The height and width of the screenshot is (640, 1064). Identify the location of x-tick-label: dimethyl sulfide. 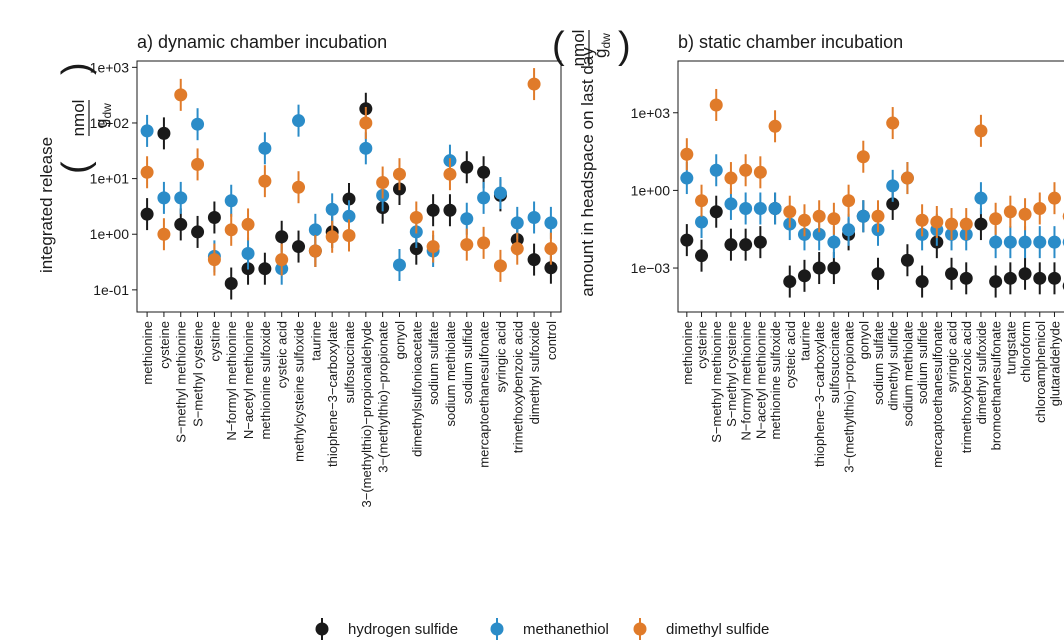
(893, 366).